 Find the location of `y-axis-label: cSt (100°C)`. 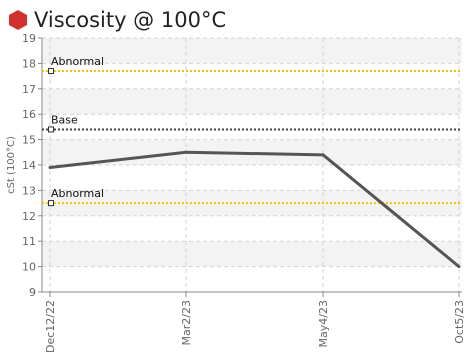

y-axis-label: cSt (100°C) is located at coordinates (11, 165).